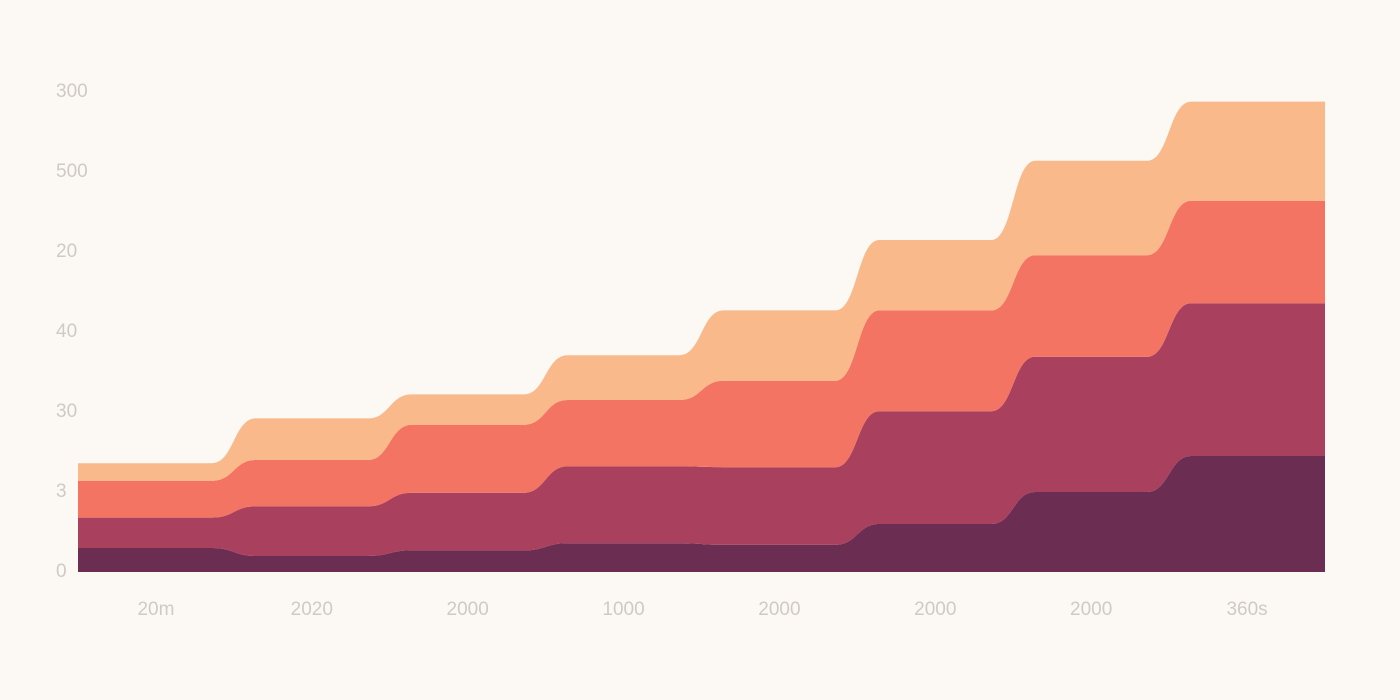 The width and height of the screenshot is (1400, 700). Describe the element at coordinates (72, 171) in the screenshot. I see `y-tick-label: 500` at that location.